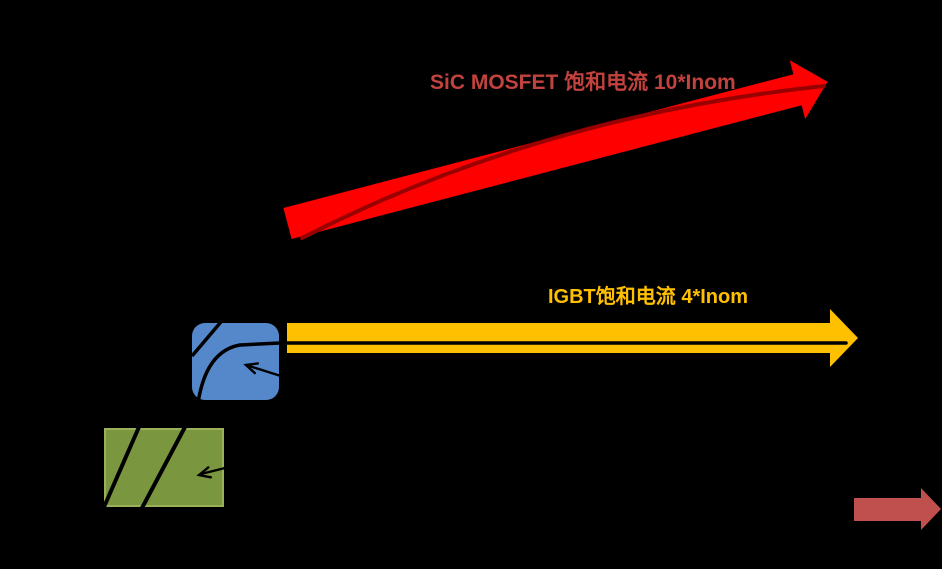  I want to click on bottom-right-arrow, so click(897, 509).